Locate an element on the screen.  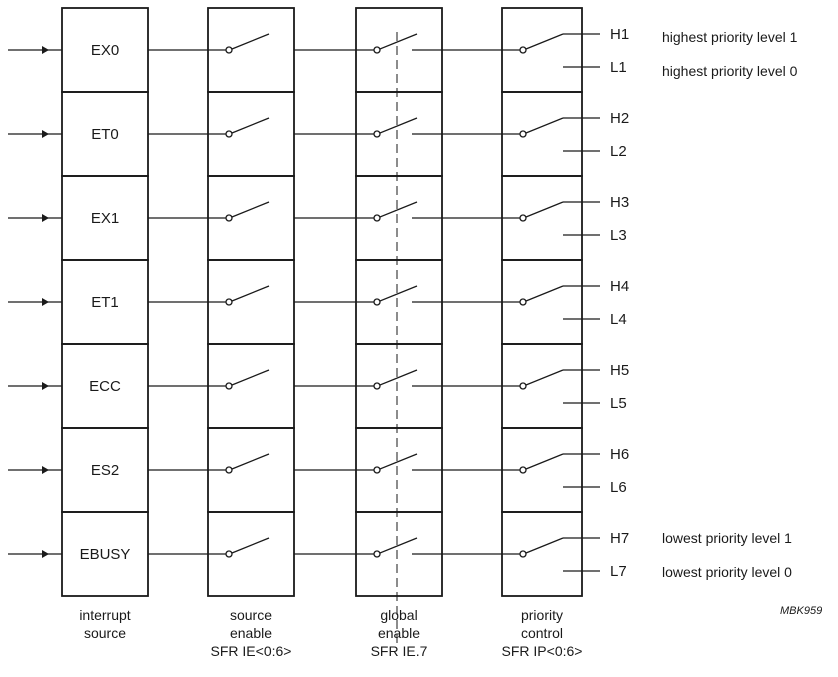
priority-high-label-6: H7 is located at coordinates (619, 538).